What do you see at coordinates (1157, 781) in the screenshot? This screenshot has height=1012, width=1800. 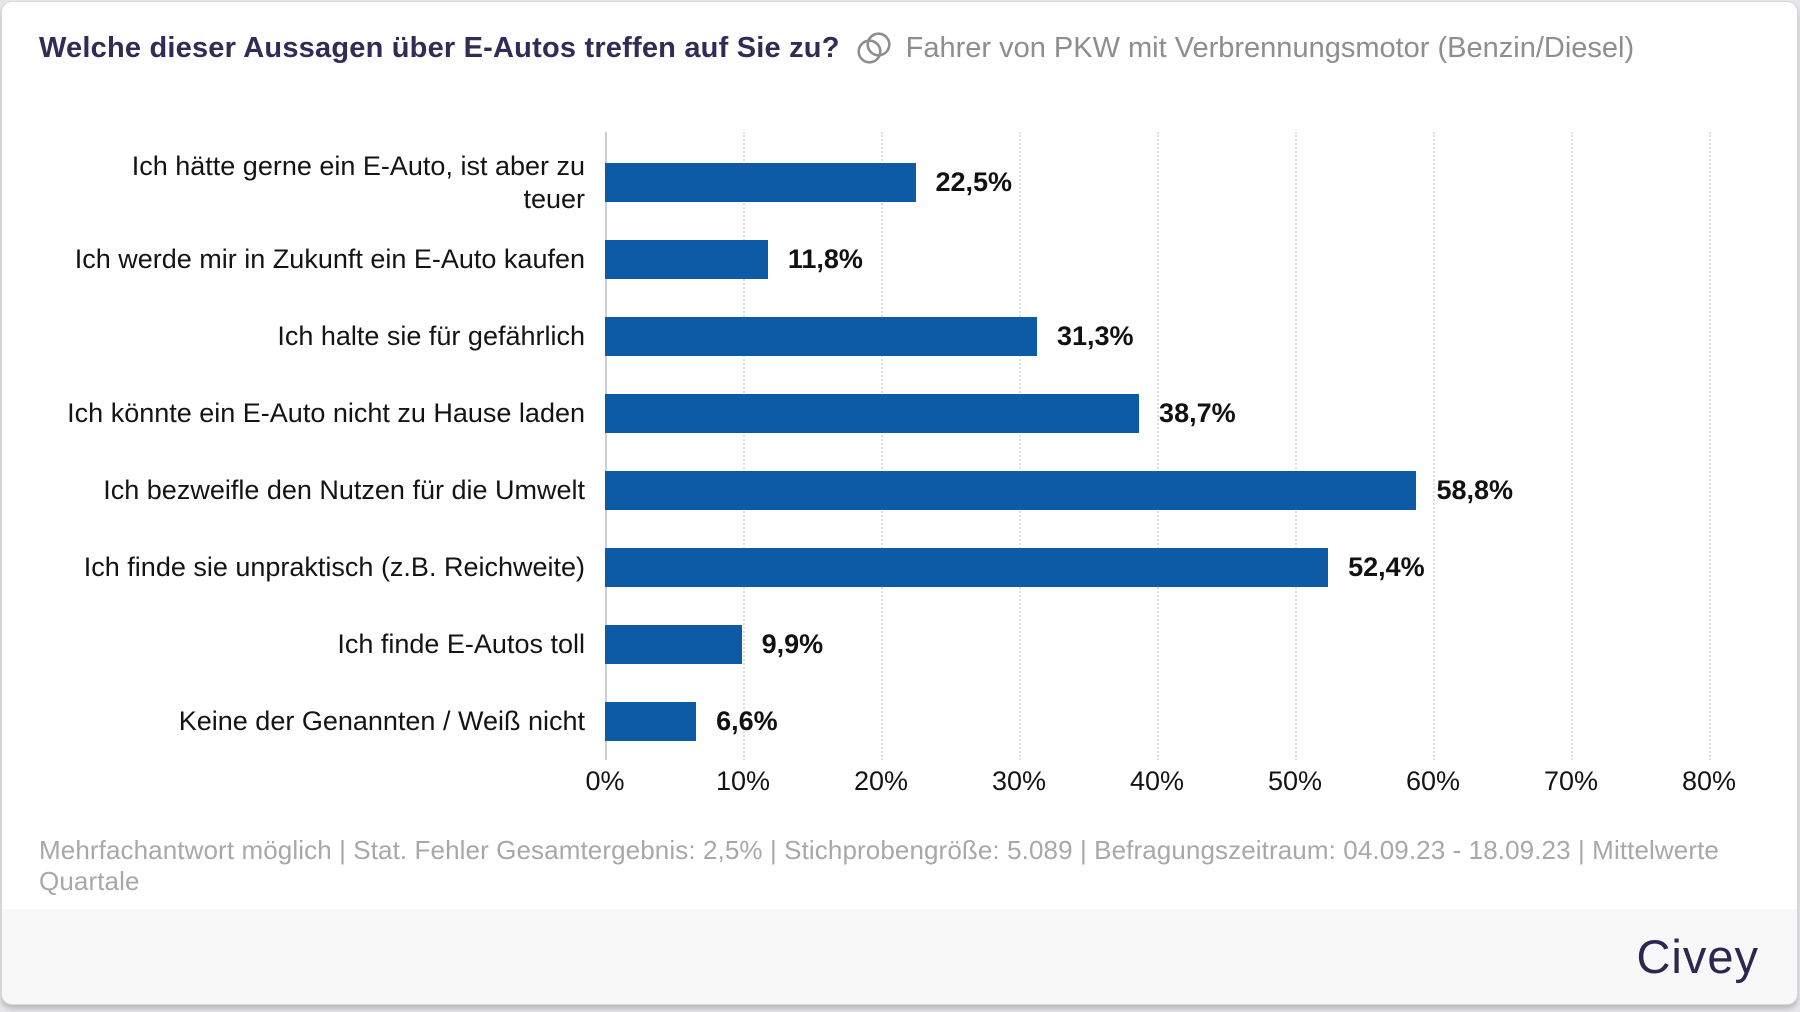 I see `x-tick-label: 40%` at bounding box center [1157, 781].